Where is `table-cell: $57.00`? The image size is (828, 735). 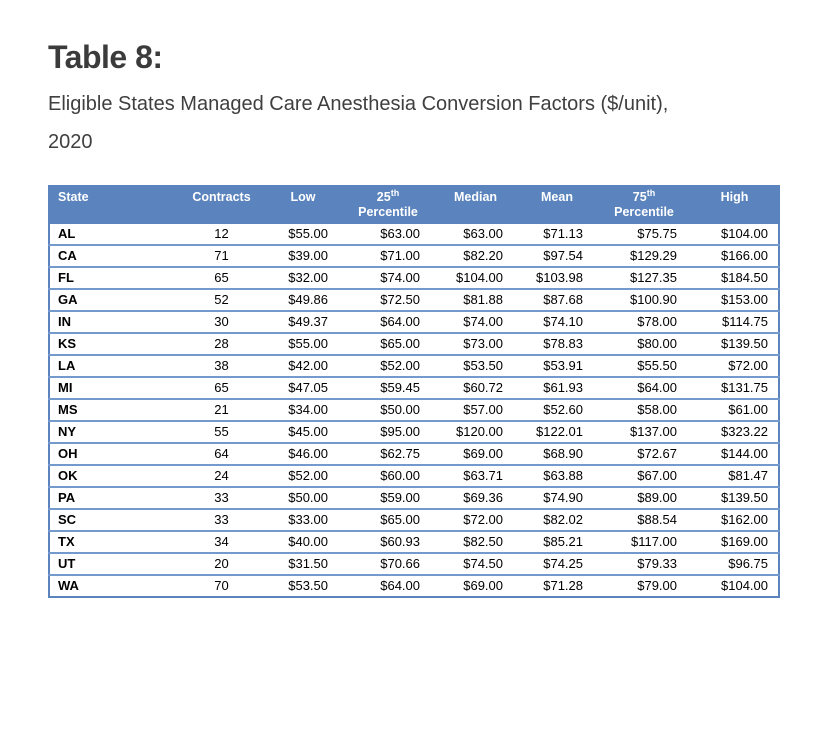 table-cell: $57.00 is located at coordinates (483, 410).